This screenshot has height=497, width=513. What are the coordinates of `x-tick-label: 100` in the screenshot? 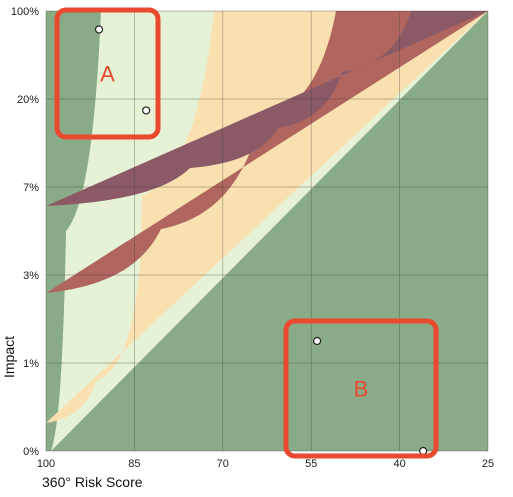 It's located at (46, 464).